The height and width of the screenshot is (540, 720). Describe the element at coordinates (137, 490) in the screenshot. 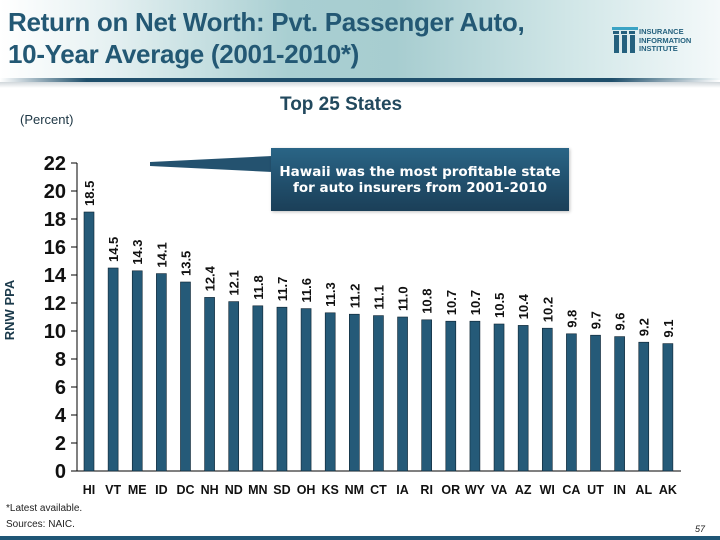

I see `x-tick-label: ME` at that location.